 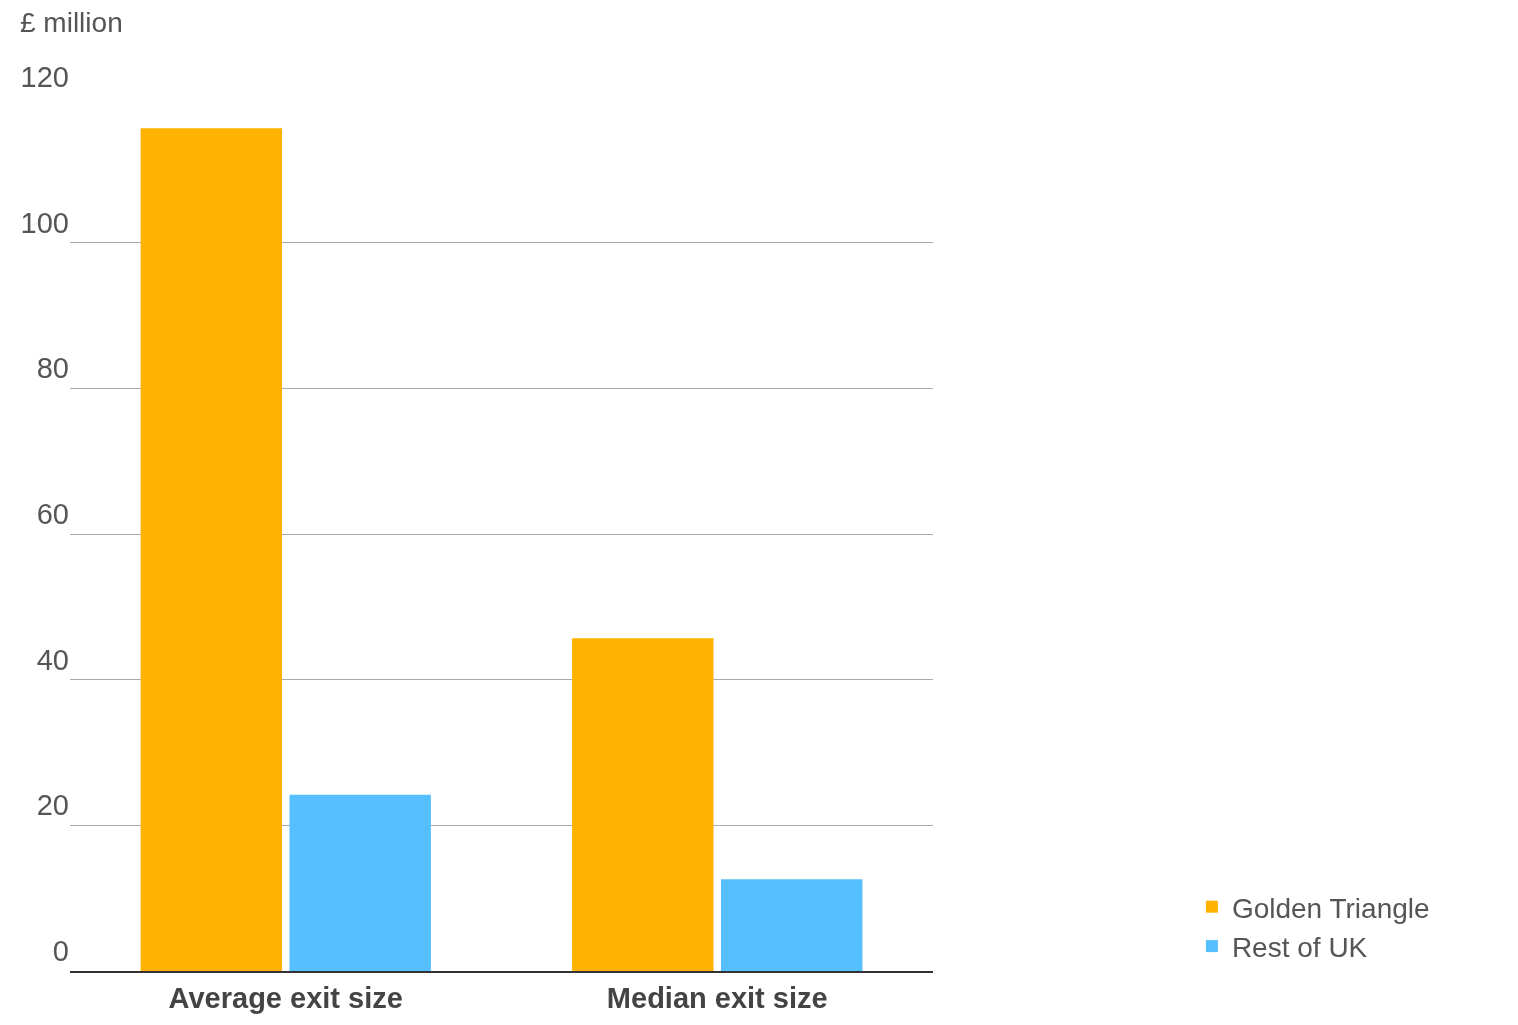 What do you see at coordinates (52, 659) in the screenshot?
I see `y-tick-label: 40` at bounding box center [52, 659].